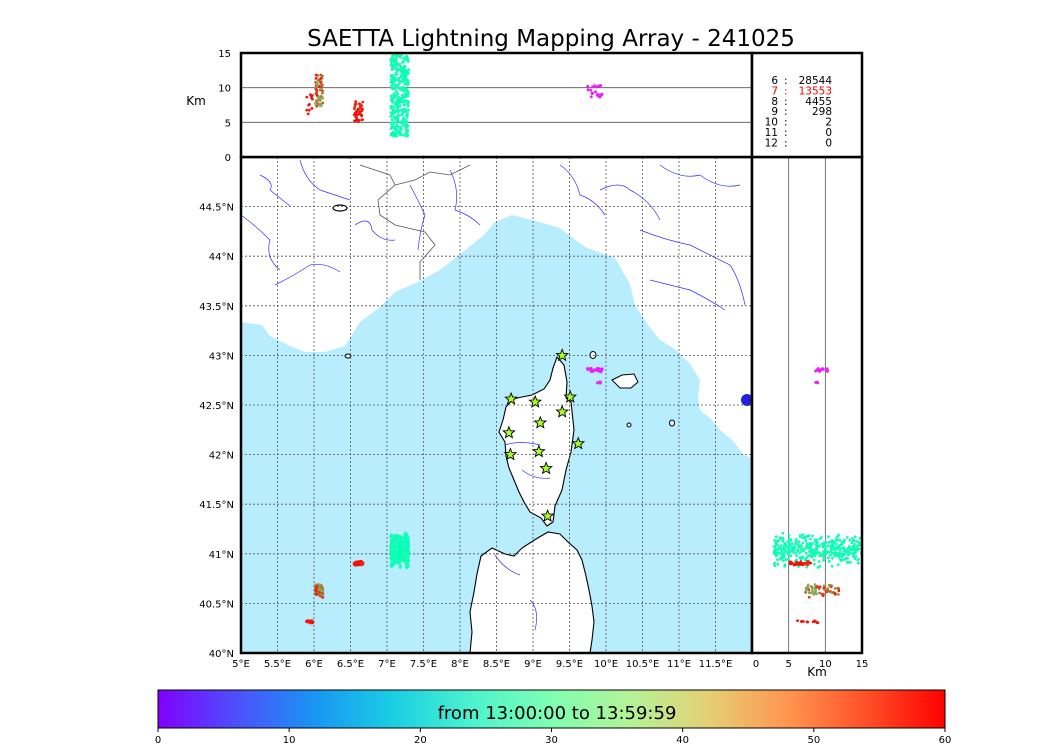  Describe the element at coordinates (387, 664) in the screenshot. I see `lon-tick-label: 7°E` at that location.